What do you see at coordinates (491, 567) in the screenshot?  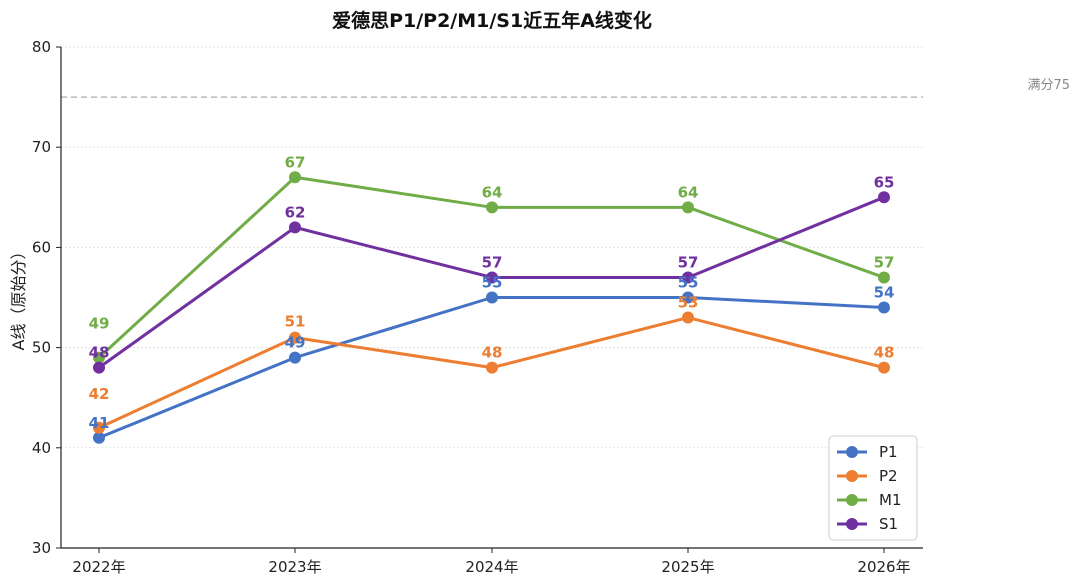 I see `x-tick-label: 2024年` at bounding box center [491, 567].